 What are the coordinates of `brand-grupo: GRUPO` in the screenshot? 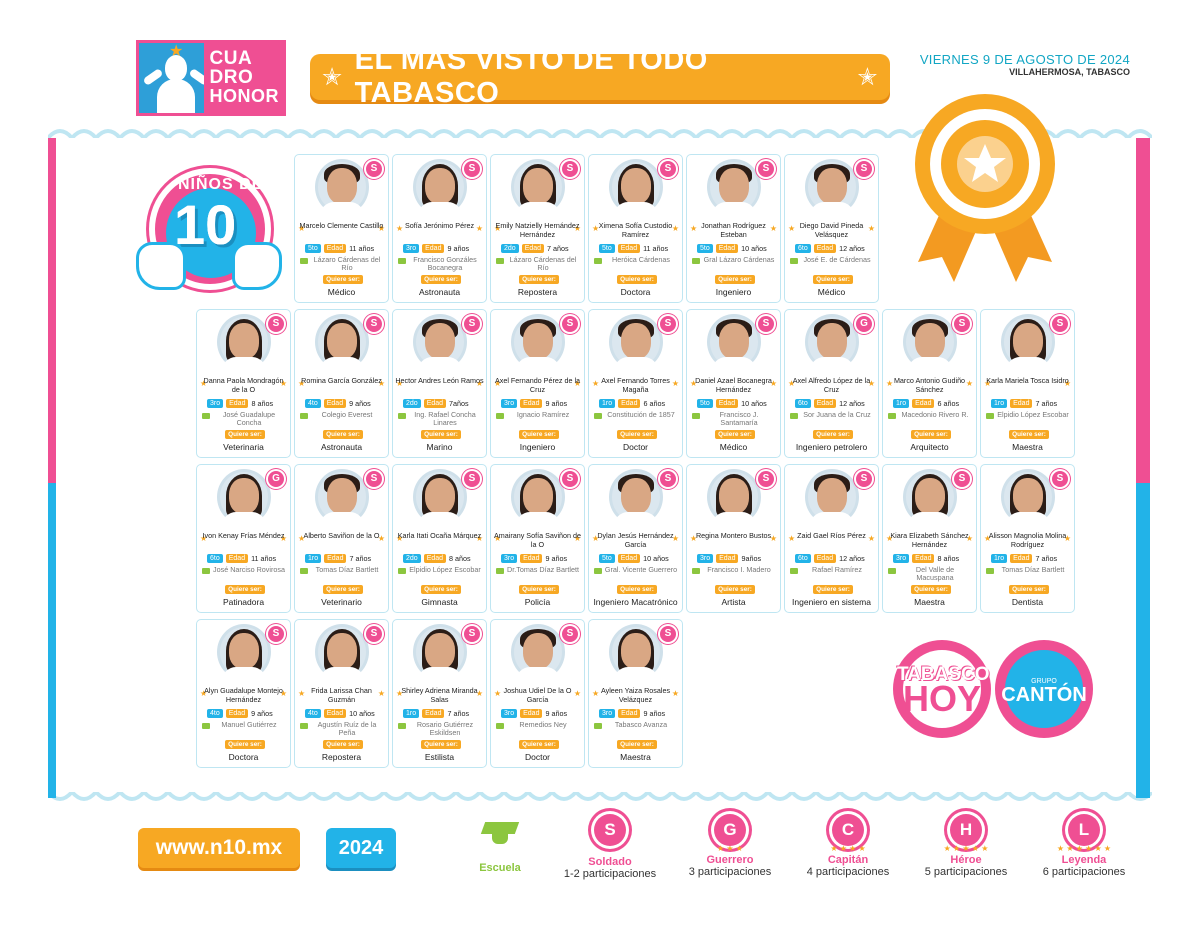 It's located at (1044, 681).